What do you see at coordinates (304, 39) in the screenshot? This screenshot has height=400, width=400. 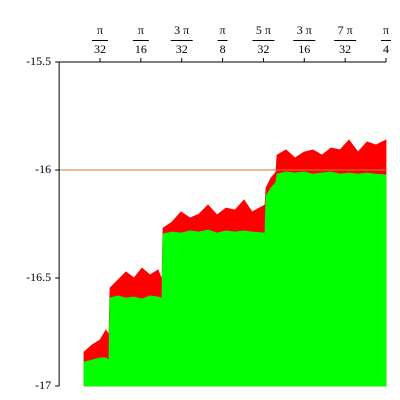 I see `x-tick-label: 3 π 16` at bounding box center [304, 39].